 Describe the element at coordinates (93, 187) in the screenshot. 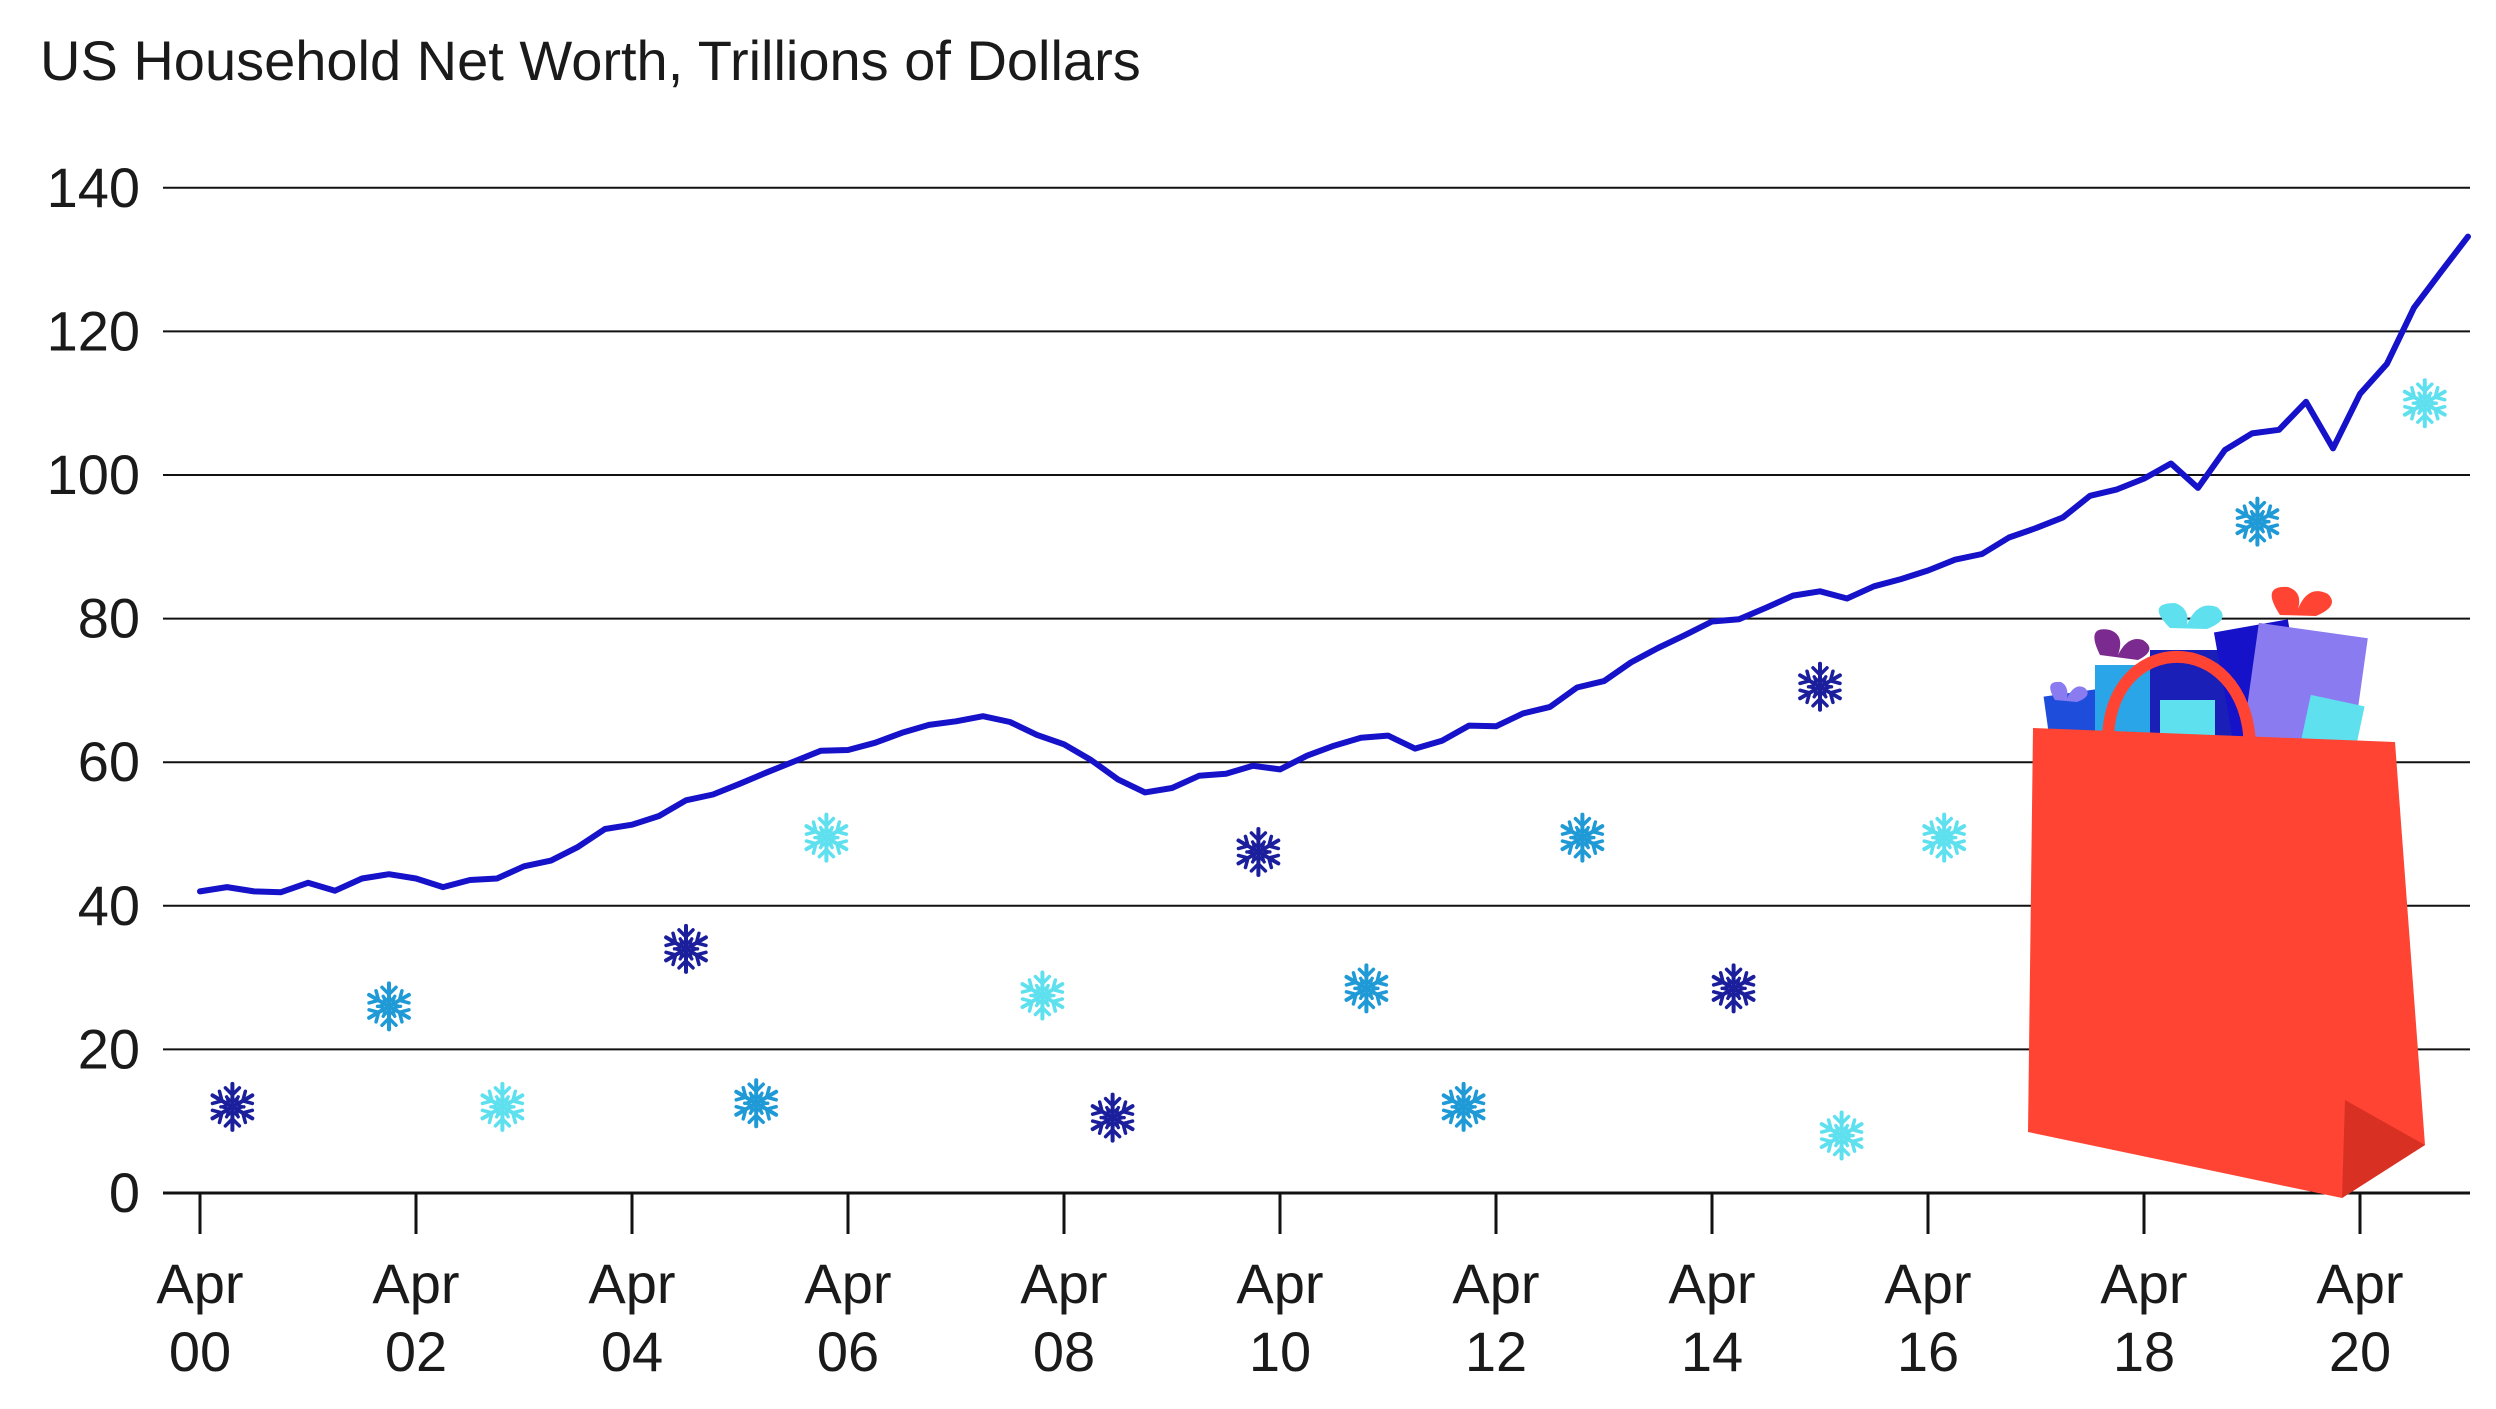

I see `y-tick-label: 140` at that location.